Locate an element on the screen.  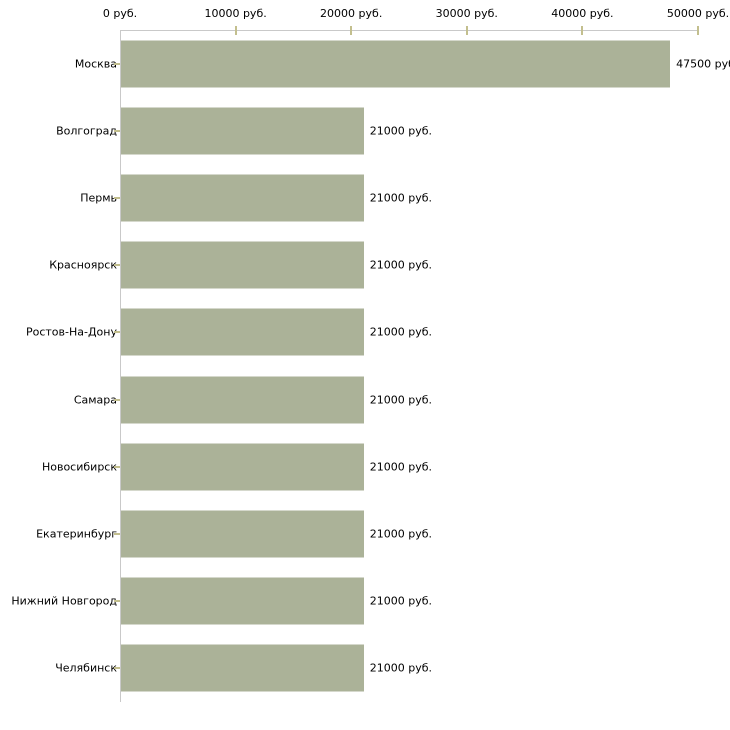
bar-row: Москва 47500 руб. is located at coordinates (402, 63).